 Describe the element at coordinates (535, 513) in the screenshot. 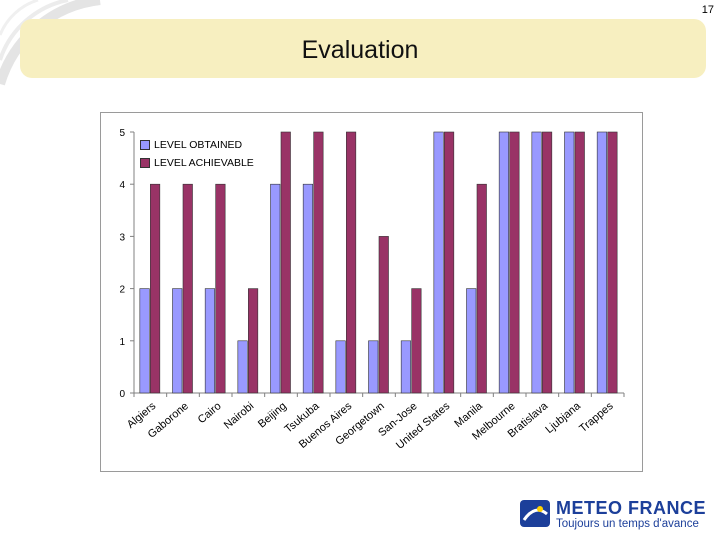

I see `meteo-france-logo-icon` at that location.